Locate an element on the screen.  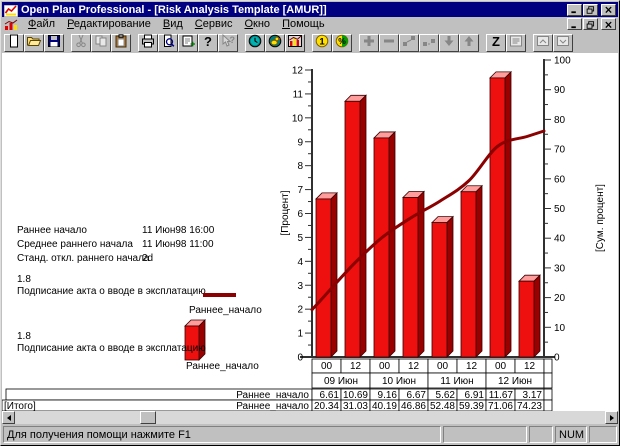
status-message: Для получения помощи нажмите F1 is located at coordinates (222, 434).